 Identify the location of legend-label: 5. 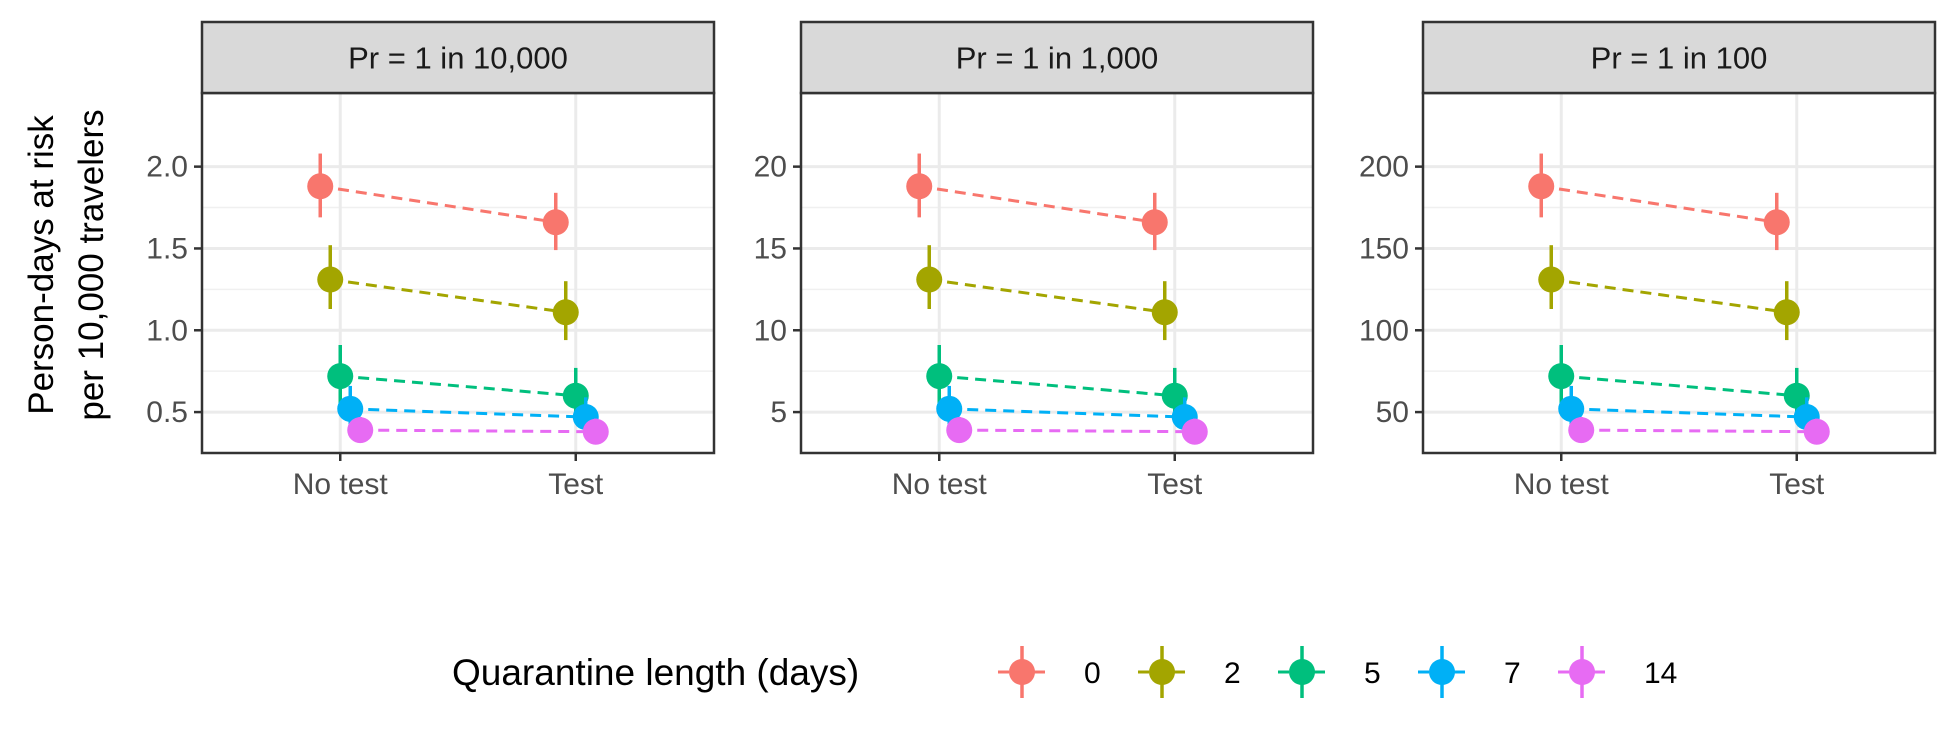
(1372, 673).